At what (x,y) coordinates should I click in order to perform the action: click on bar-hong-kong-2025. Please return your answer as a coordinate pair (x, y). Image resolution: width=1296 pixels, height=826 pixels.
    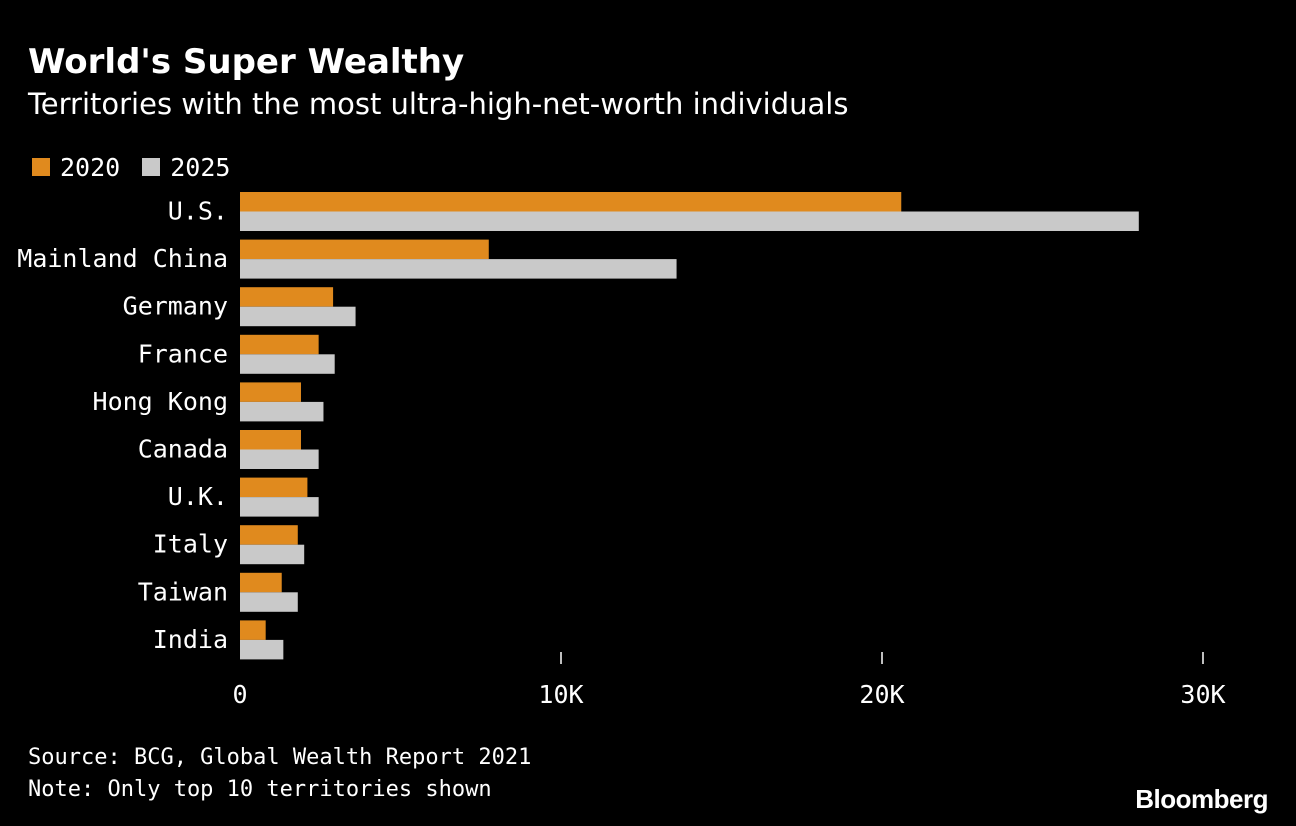
    Looking at the image, I should click on (282, 411).